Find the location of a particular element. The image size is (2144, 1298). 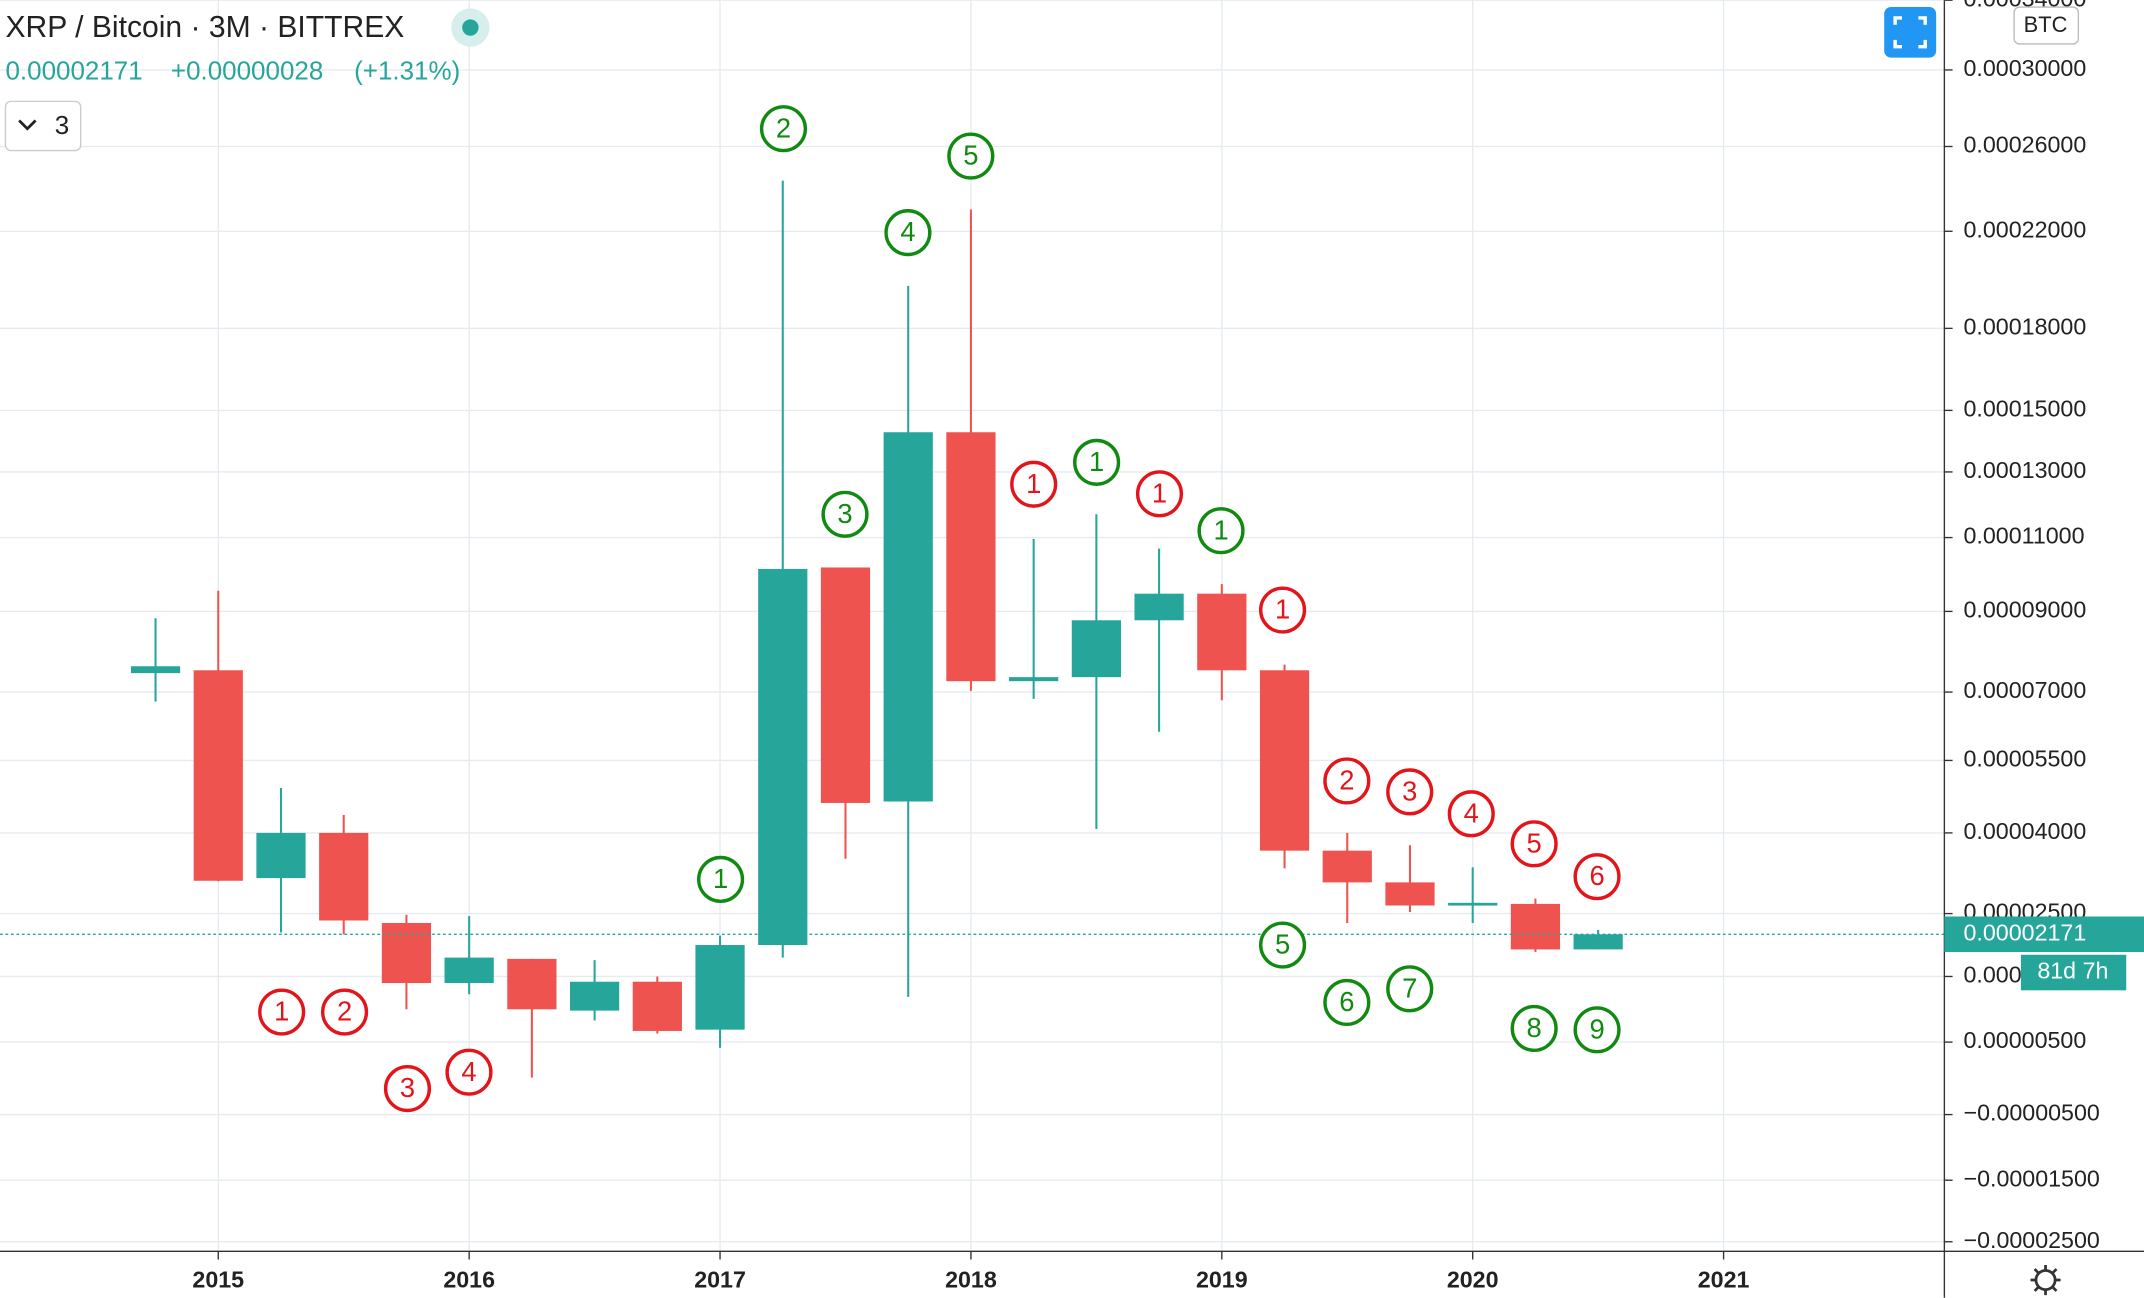

y-tick-label: 0.00011000 is located at coordinates (2024, 536).